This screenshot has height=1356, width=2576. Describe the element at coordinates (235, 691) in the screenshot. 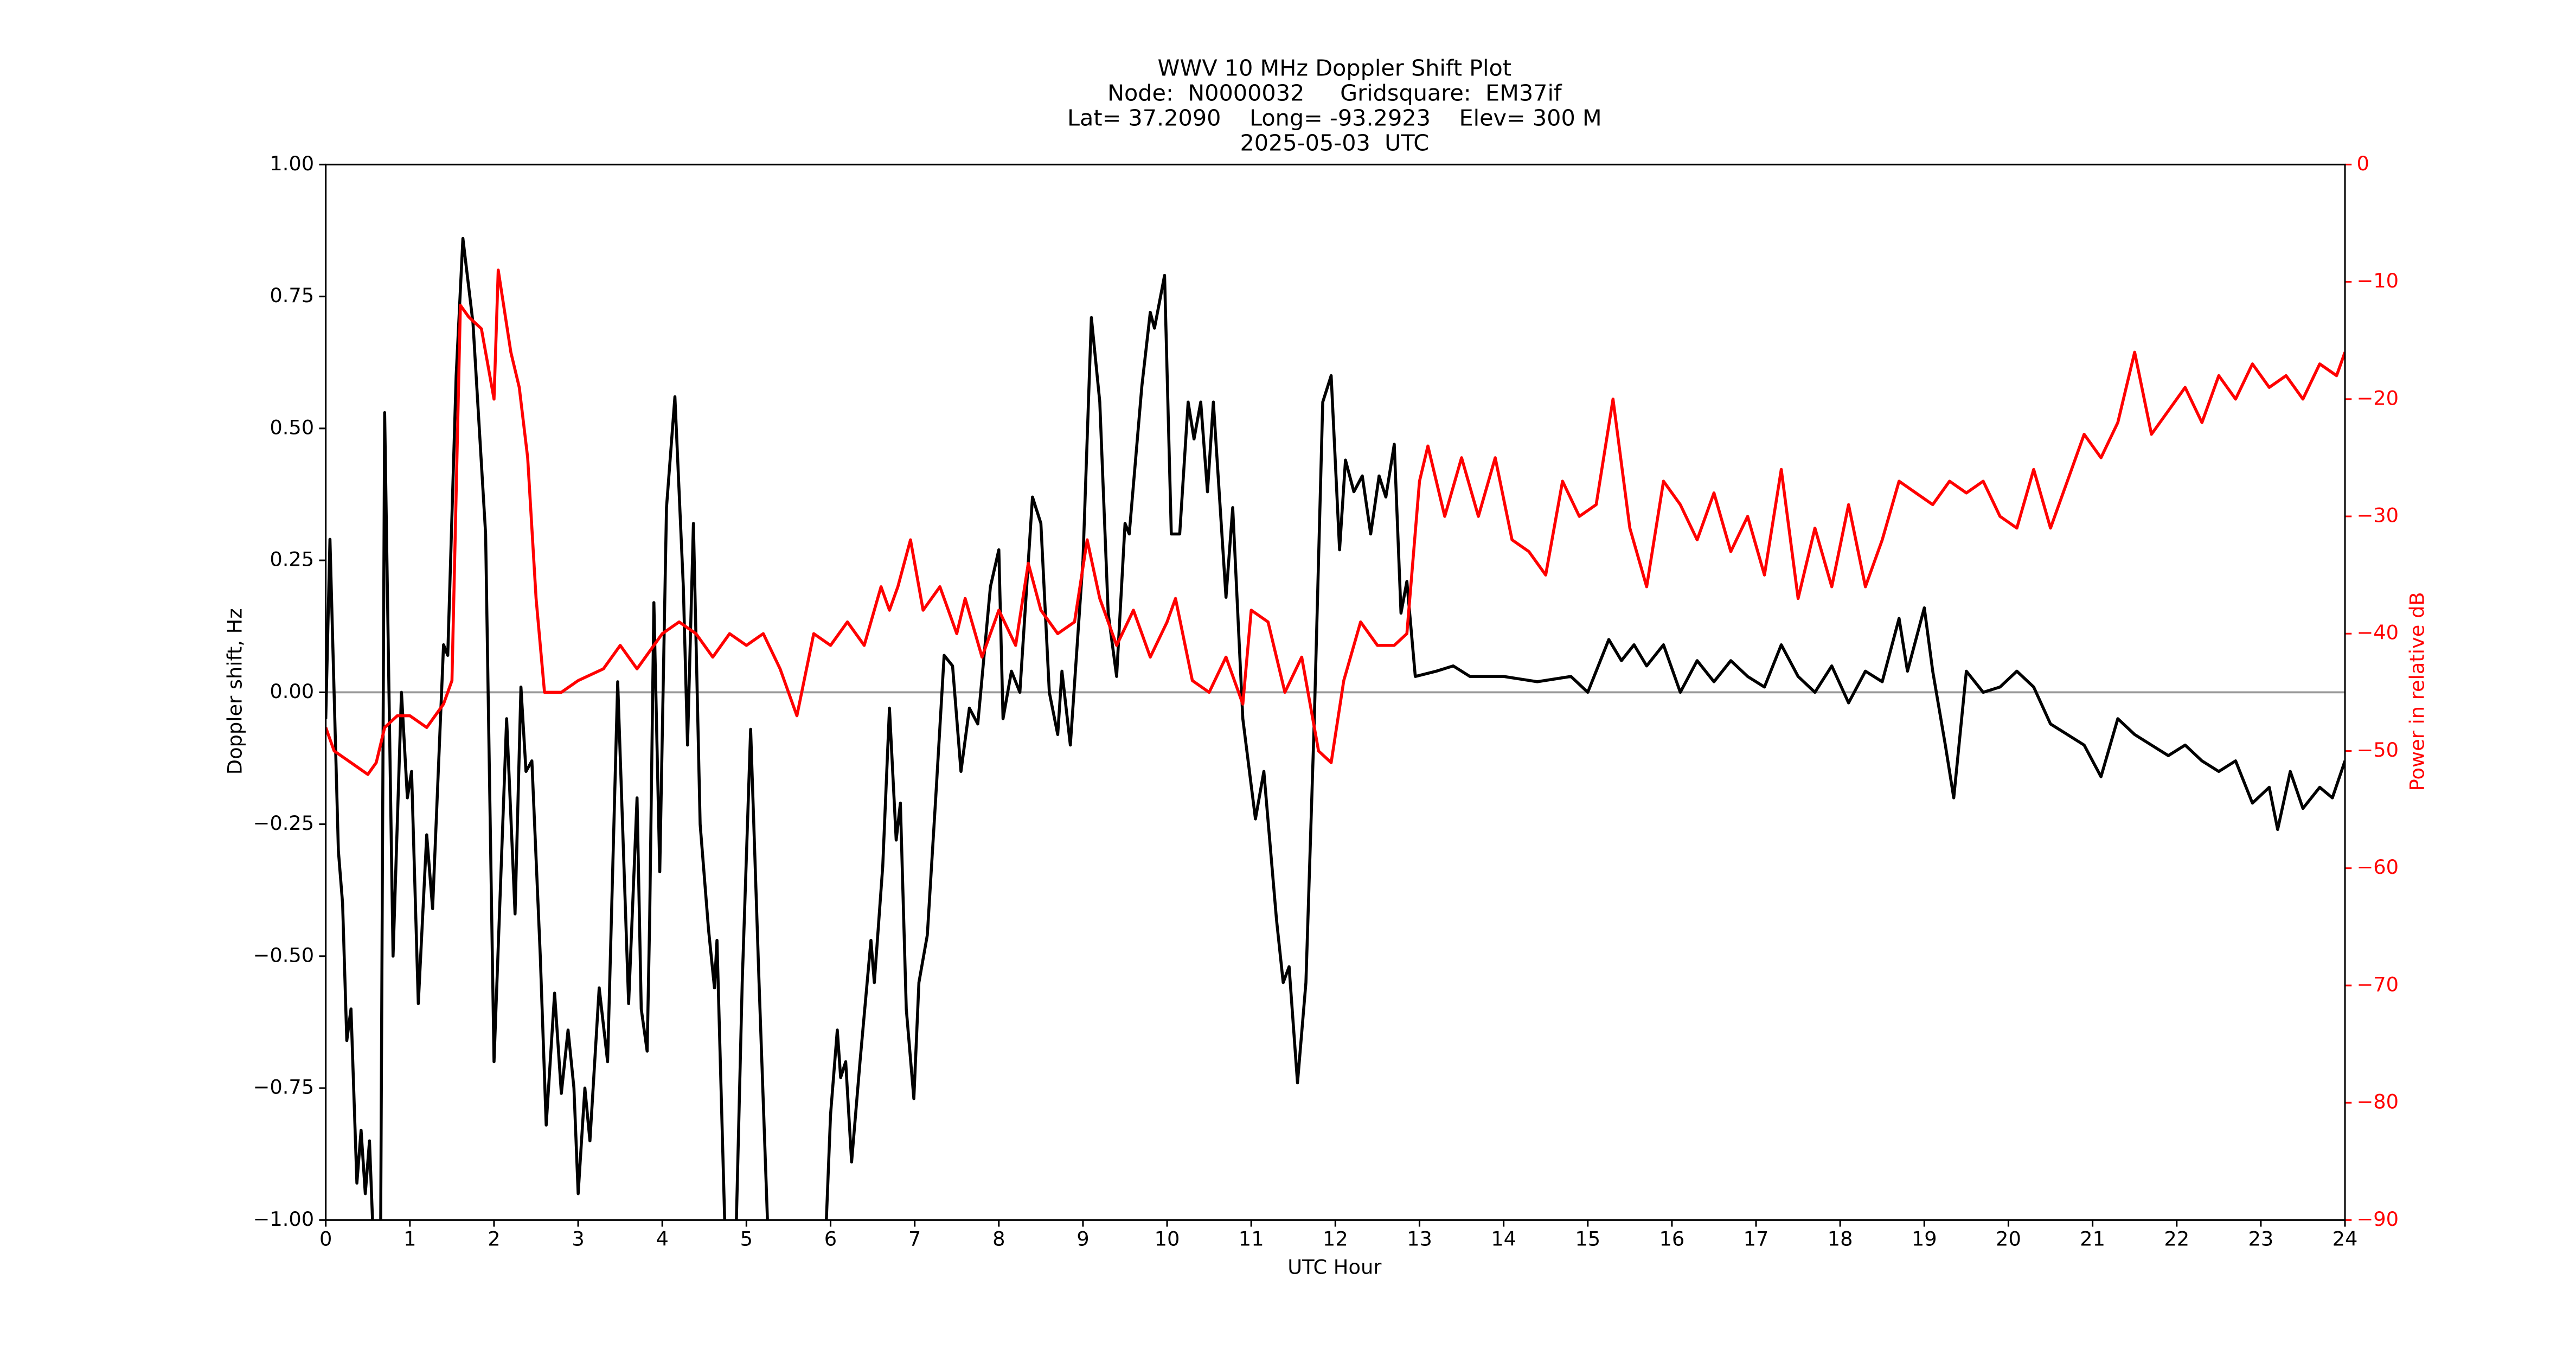

I see `y-axis-label: Doppler shift, Hz` at that location.